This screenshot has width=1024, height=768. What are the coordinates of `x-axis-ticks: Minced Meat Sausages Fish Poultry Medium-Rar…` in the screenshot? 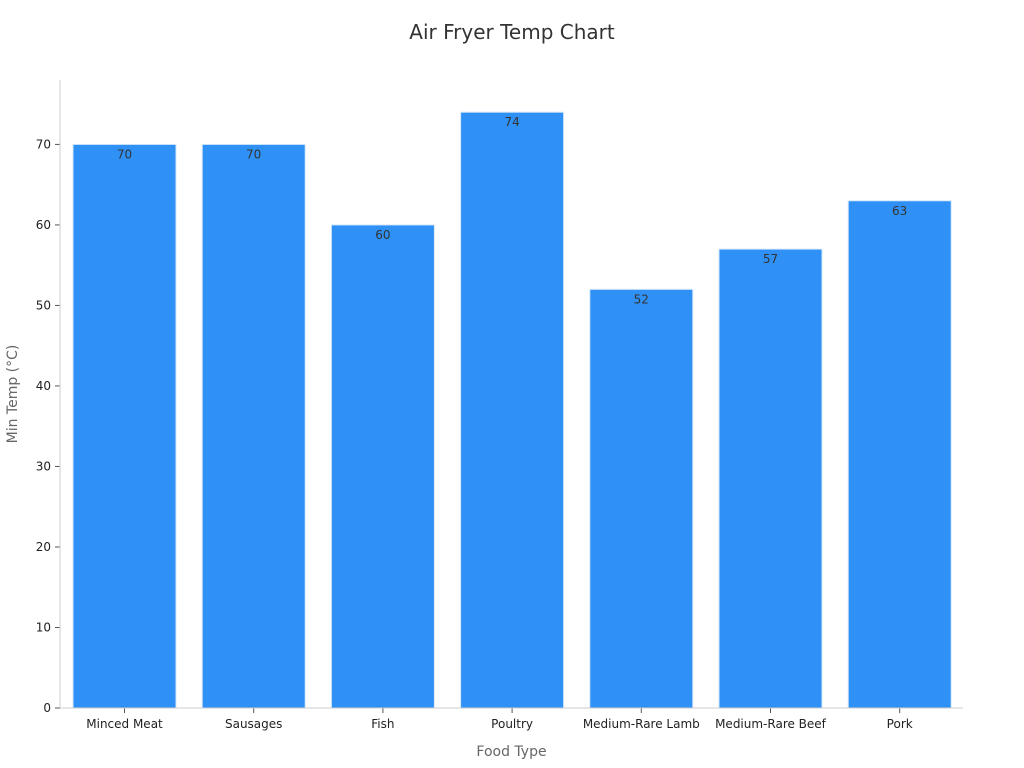 It's located at (499, 719).